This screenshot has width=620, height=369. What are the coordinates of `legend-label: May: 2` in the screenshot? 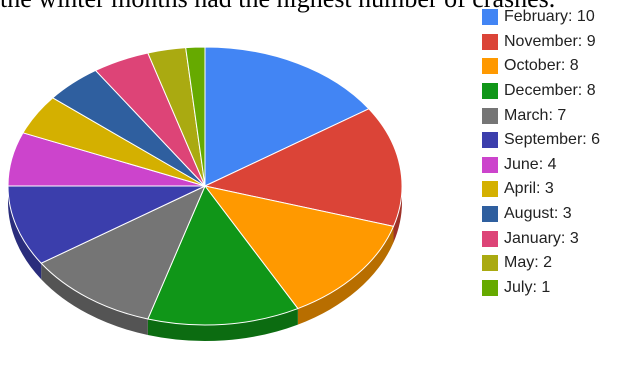 It's located at (528, 263).